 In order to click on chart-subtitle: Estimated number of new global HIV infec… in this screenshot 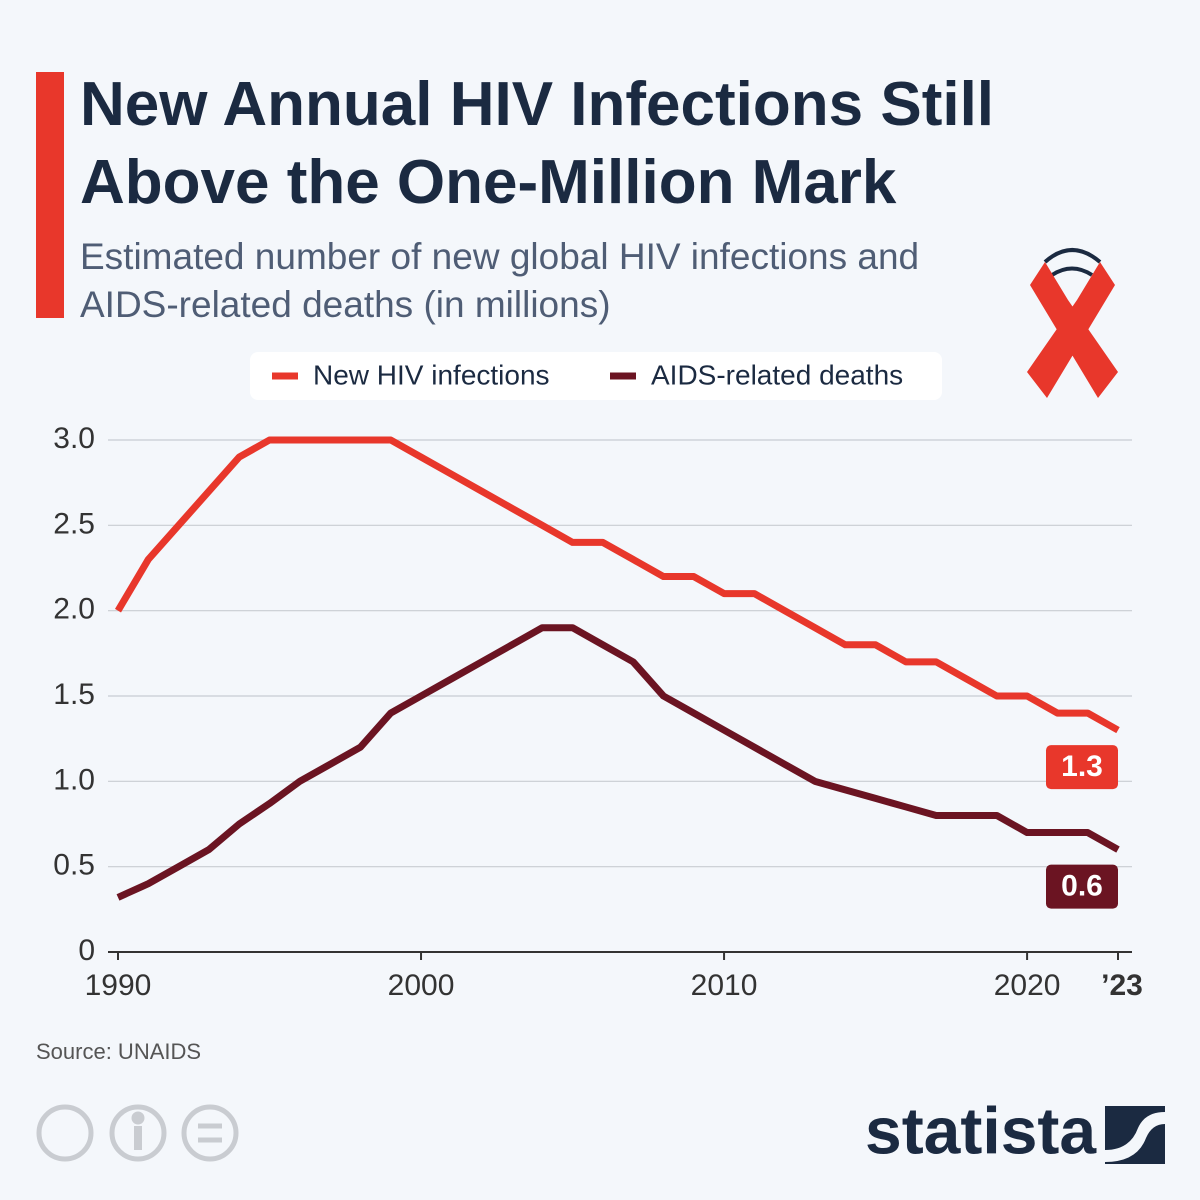, I will do `click(500, 280)`.